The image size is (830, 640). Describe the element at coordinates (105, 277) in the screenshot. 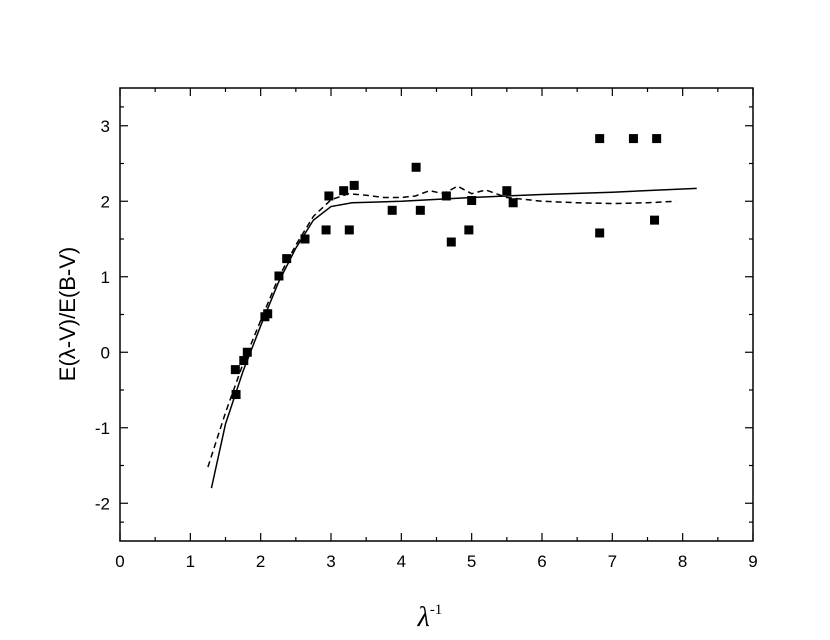

I see `y-tick-label: 1` at that location.